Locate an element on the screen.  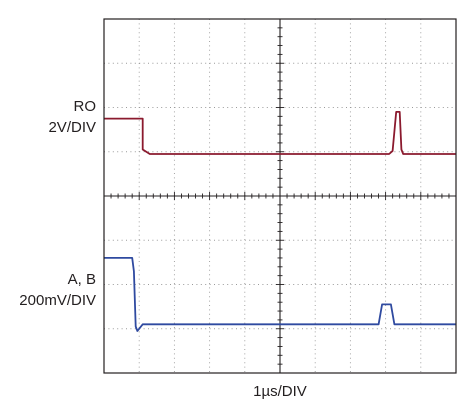
ro-scale-label: 2V/DIV is located at coordinates (72, 127).